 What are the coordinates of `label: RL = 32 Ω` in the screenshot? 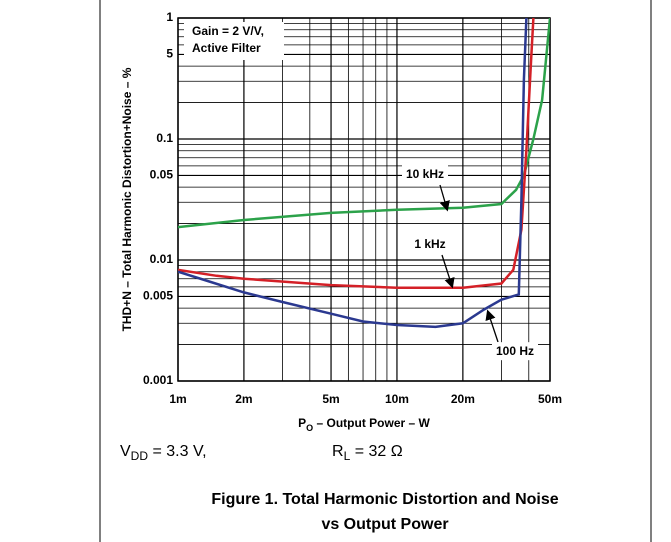 It's located at (367, 453).